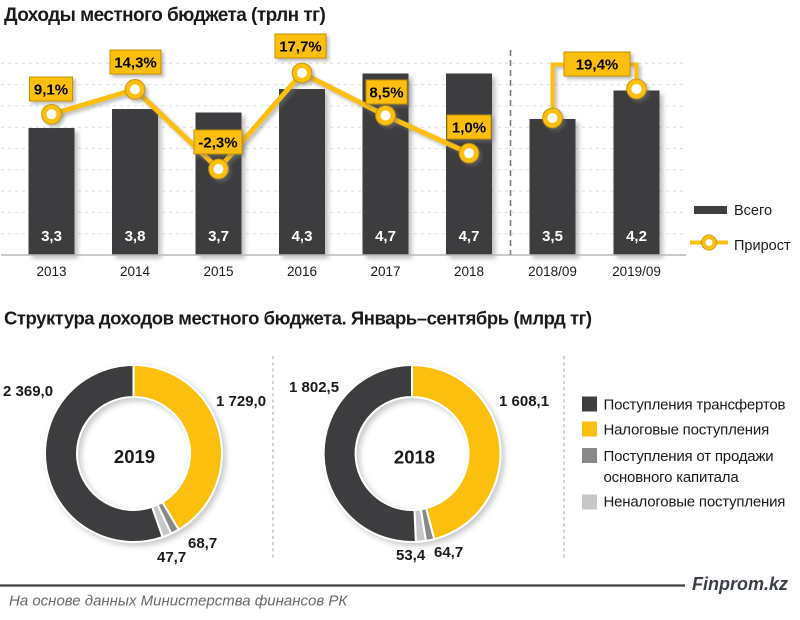 The width and height of the screenshot is (800, 620). I want to click on svg-text: 2014, so click(135, 271).